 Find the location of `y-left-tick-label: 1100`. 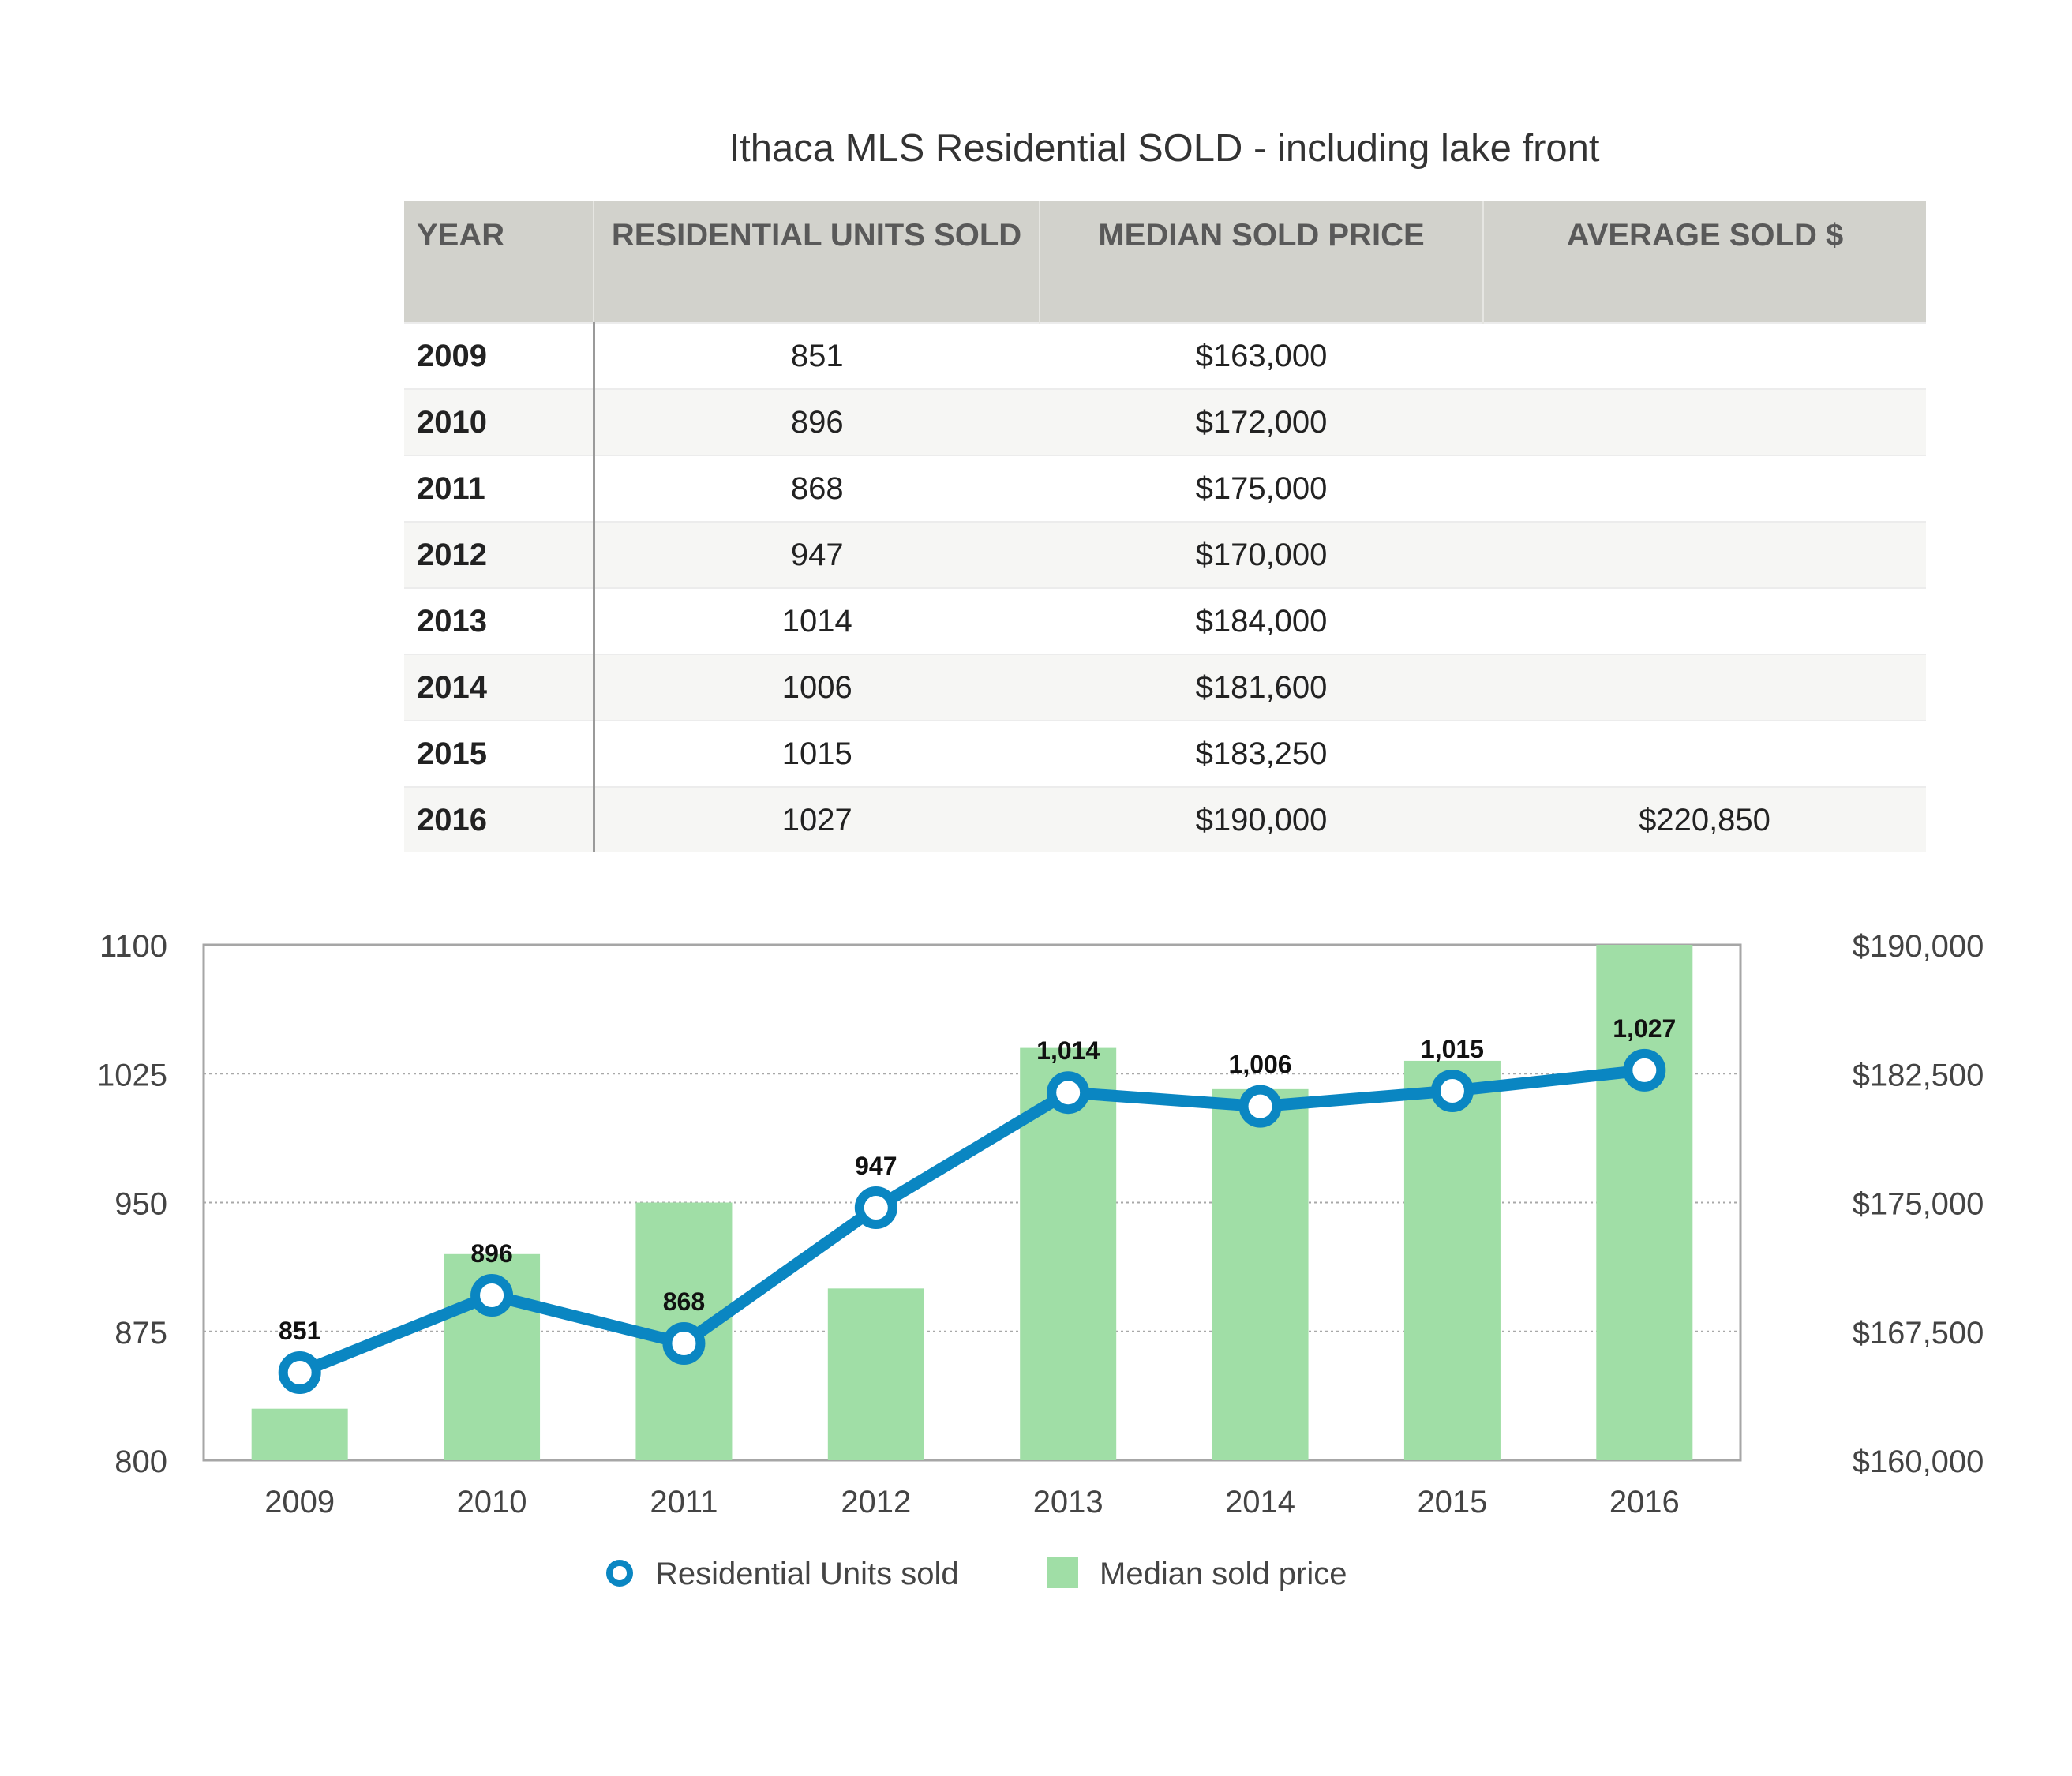

y-left-tick-label: 1100 is located at coordinates (133, 946).